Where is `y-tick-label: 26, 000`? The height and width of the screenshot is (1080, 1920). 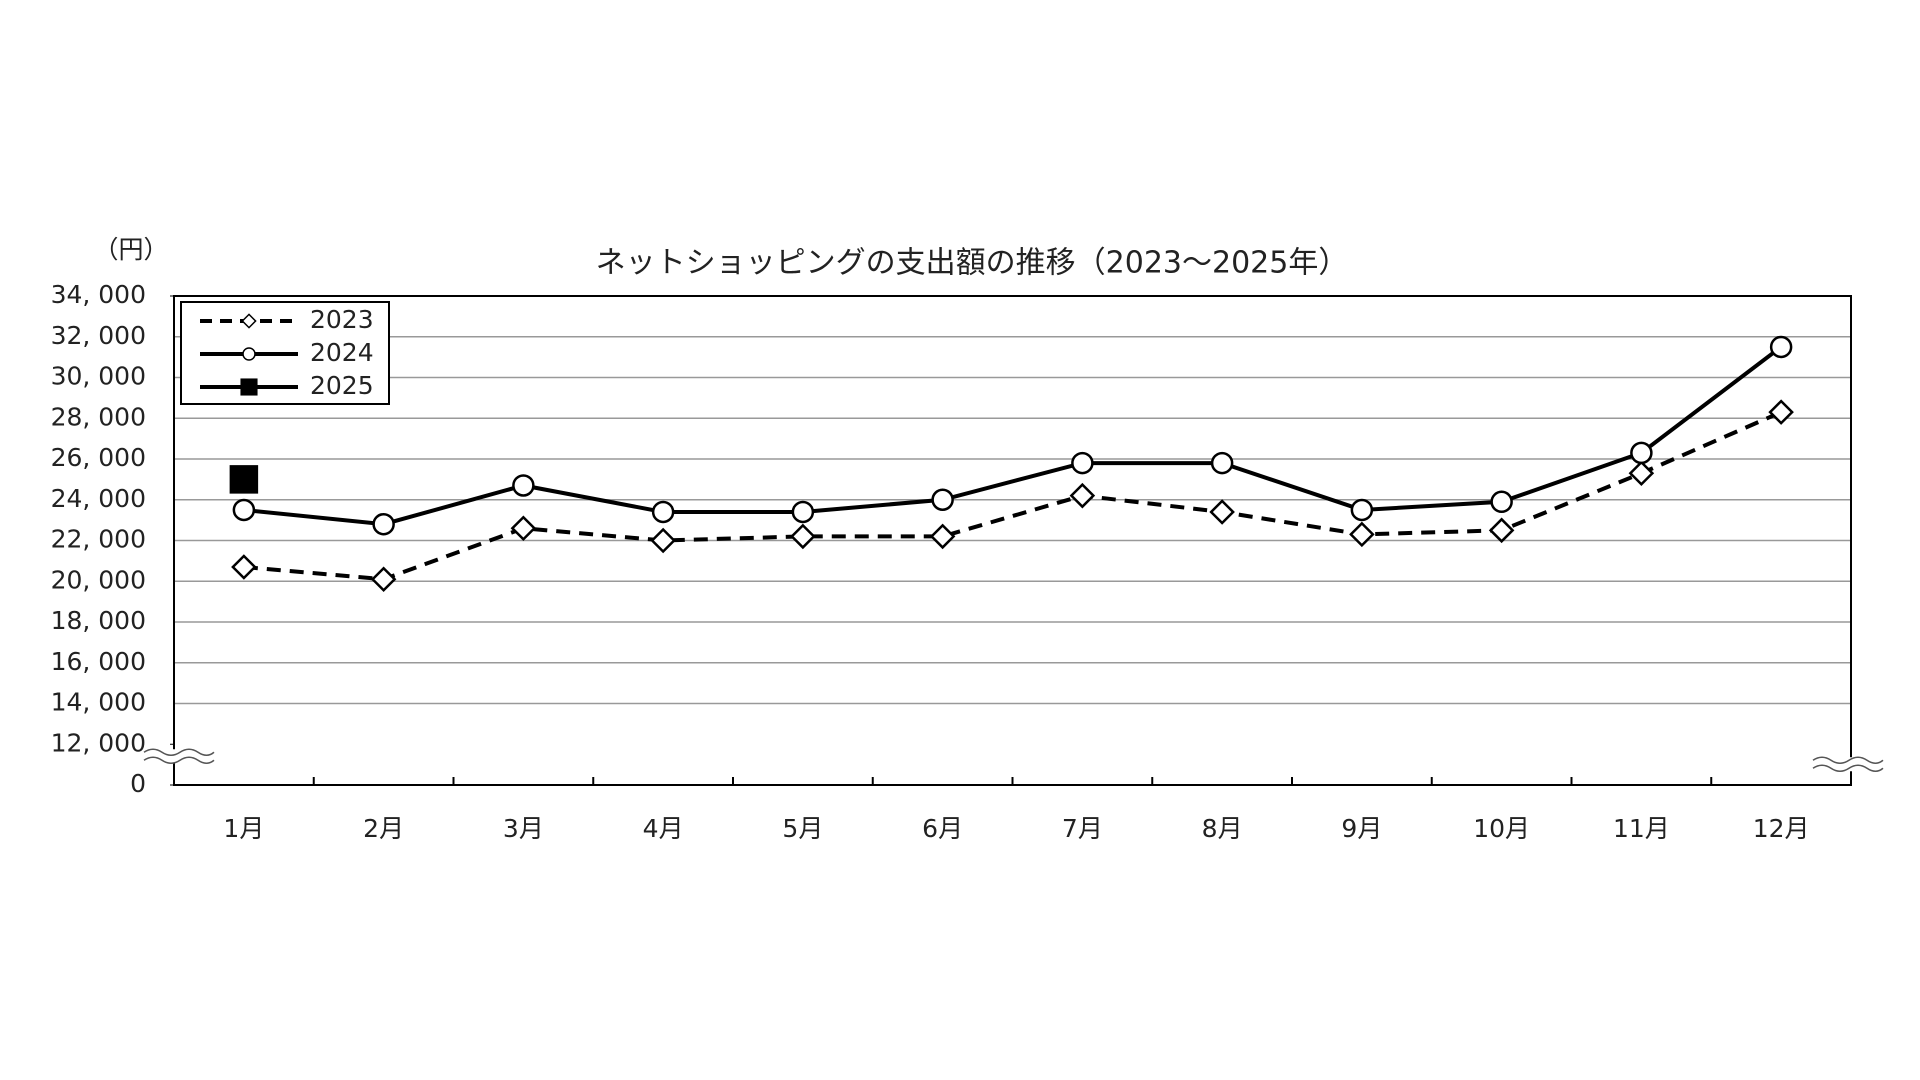
y-tick-label: 26, 000 is located at coordinates (98, 457).